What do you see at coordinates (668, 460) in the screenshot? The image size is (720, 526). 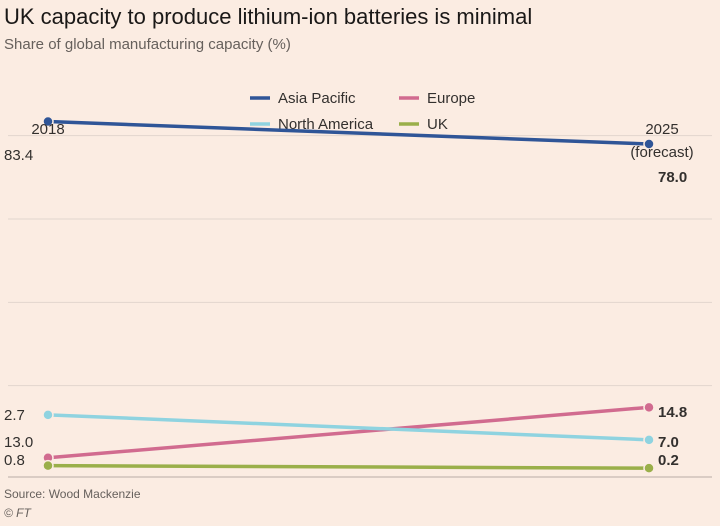 I see `data-label: 0.2` at bounding box center [668, 460].